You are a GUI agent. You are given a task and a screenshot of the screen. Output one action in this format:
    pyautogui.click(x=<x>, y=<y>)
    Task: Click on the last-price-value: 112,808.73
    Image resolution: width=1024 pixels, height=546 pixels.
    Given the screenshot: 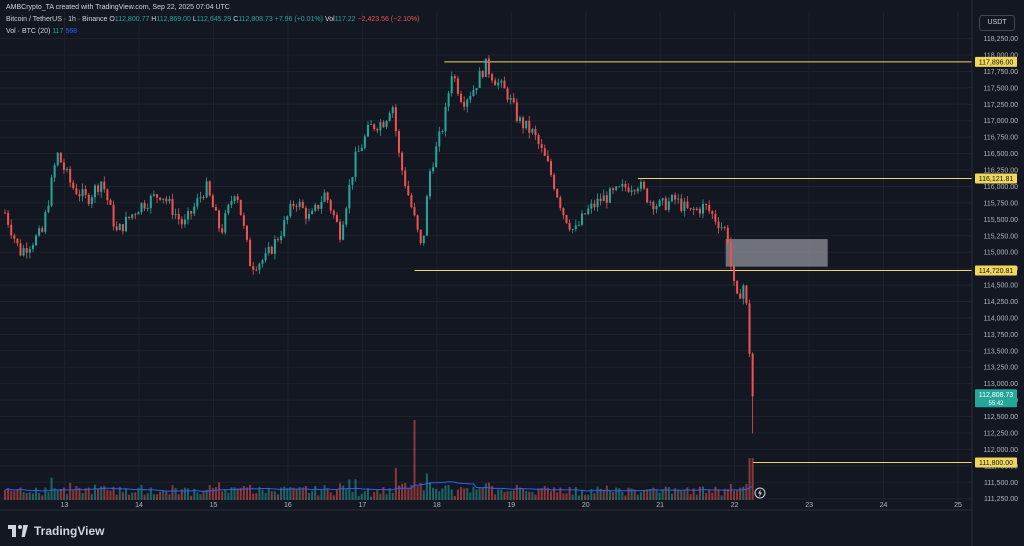 What is the action you would take?
    pyautogui.click(x=996, y=395)
    